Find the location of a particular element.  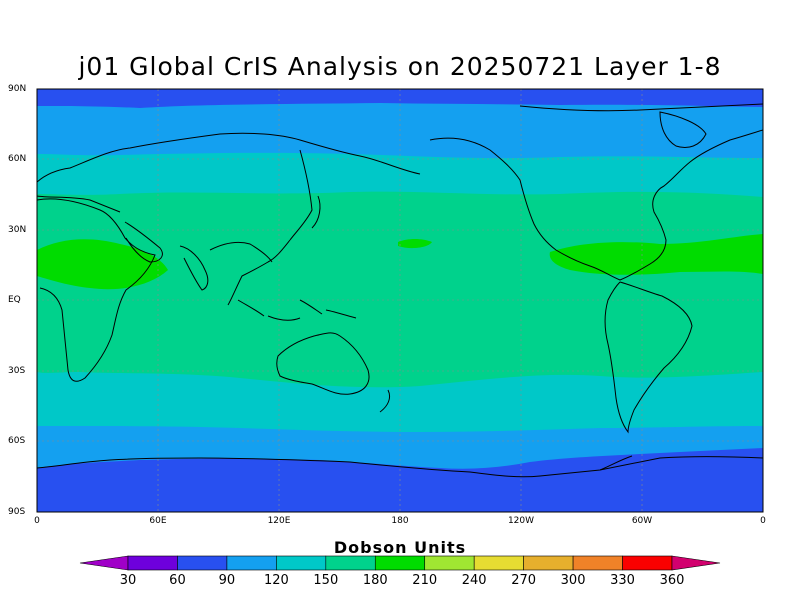

lat-label-30s: 30S is located at coordinates (17, 371).